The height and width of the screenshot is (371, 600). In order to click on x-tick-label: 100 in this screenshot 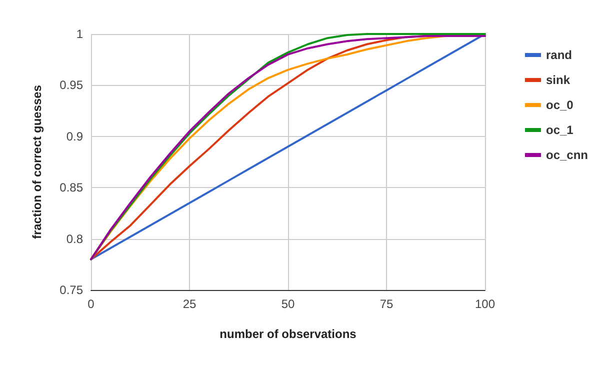, I will do `click(485, 304)`.